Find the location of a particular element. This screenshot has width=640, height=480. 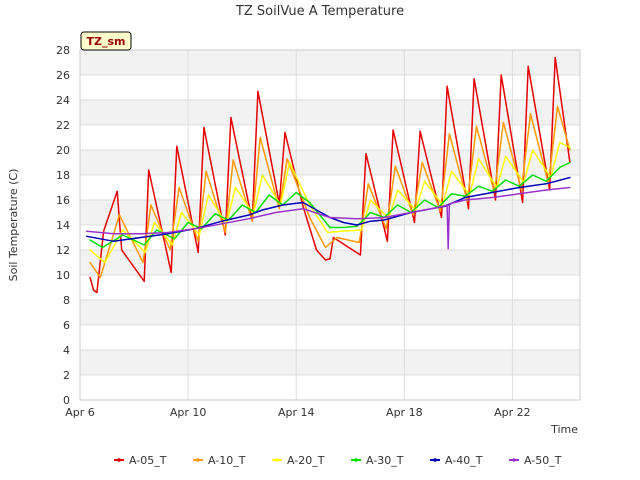

legend-item: A-50_T is located at coordinates (535, 460).